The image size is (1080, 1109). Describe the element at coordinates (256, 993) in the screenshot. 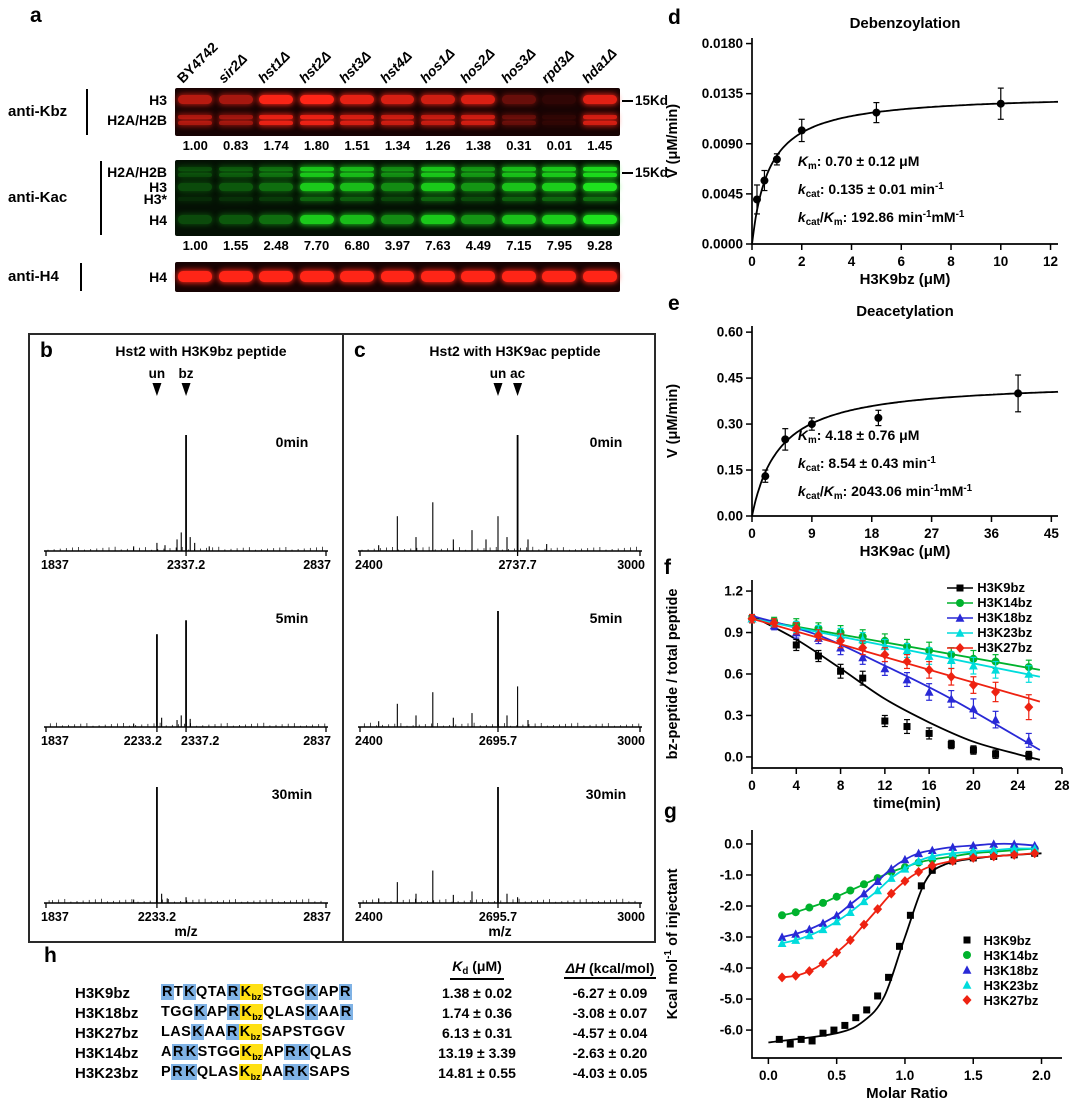

I see `peptide-sequence: RTKQTAR KbzSTGGKAPR` at that location.